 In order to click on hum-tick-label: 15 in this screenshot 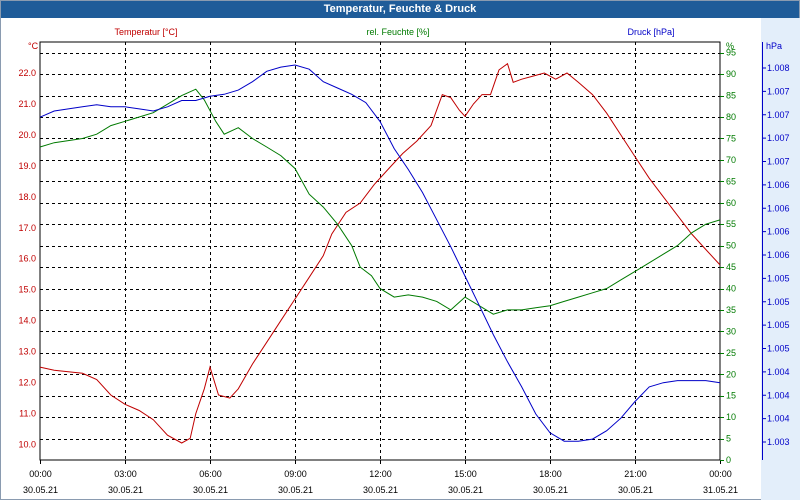, I will do `click(731, 396)`.